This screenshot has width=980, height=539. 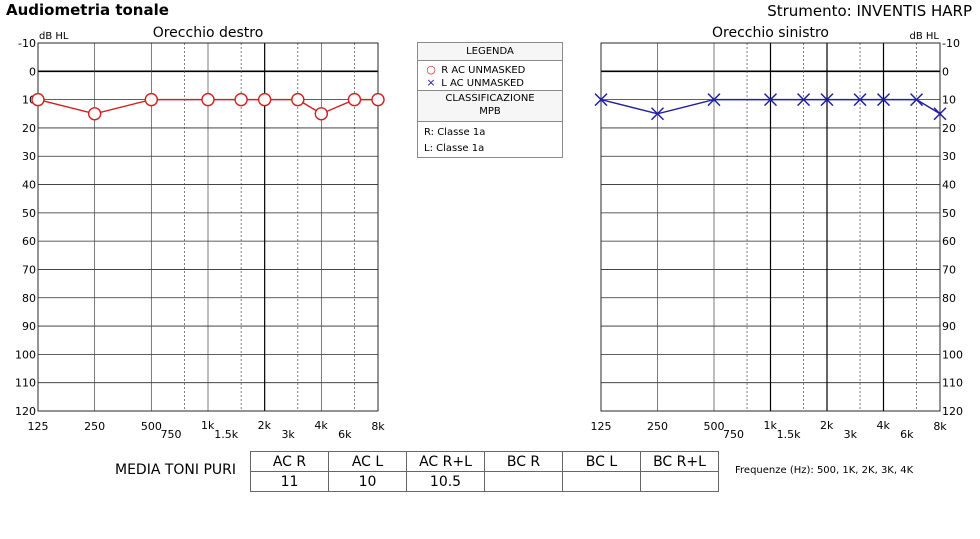 What do you see at coordinates (445, 481) in the screenshot?
I see `value-cell: 10.5` at bounding box center [445, 481].